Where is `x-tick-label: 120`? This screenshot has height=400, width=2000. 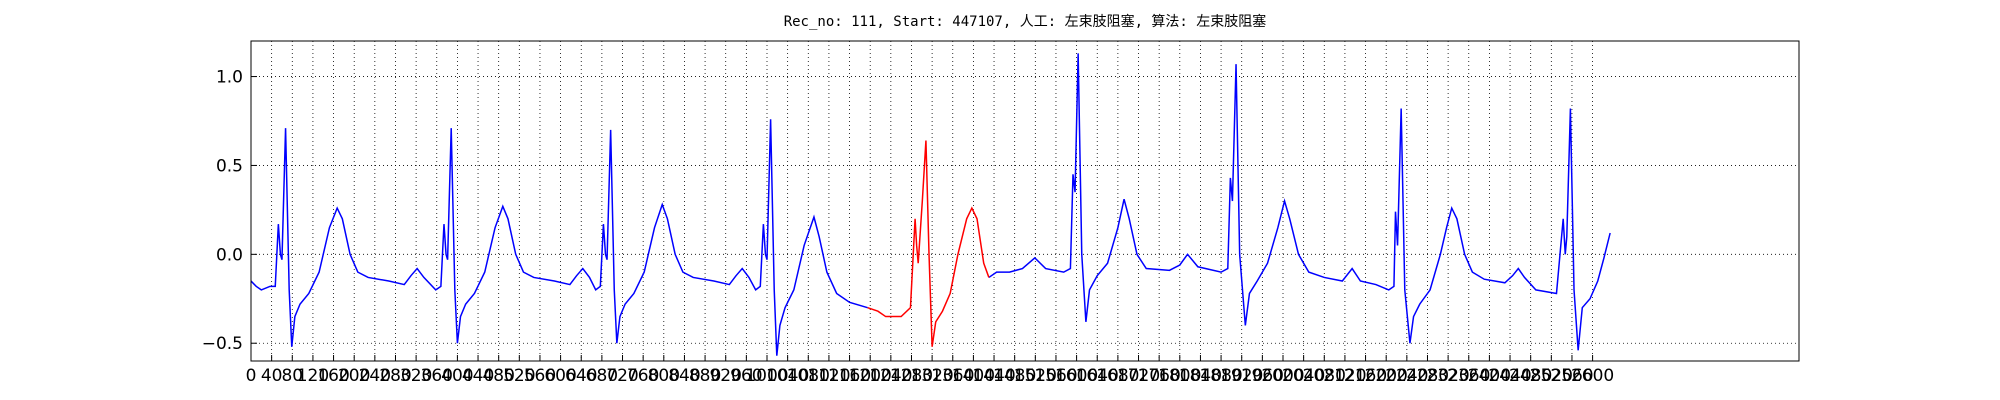
x-tick-label: 120 is located at coordinates (313, 376).